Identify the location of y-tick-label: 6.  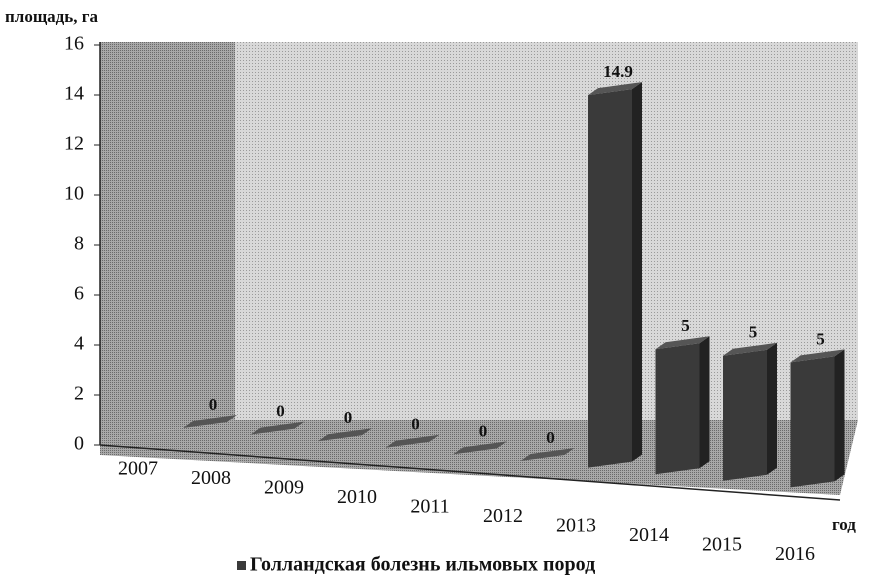
(79, 294).